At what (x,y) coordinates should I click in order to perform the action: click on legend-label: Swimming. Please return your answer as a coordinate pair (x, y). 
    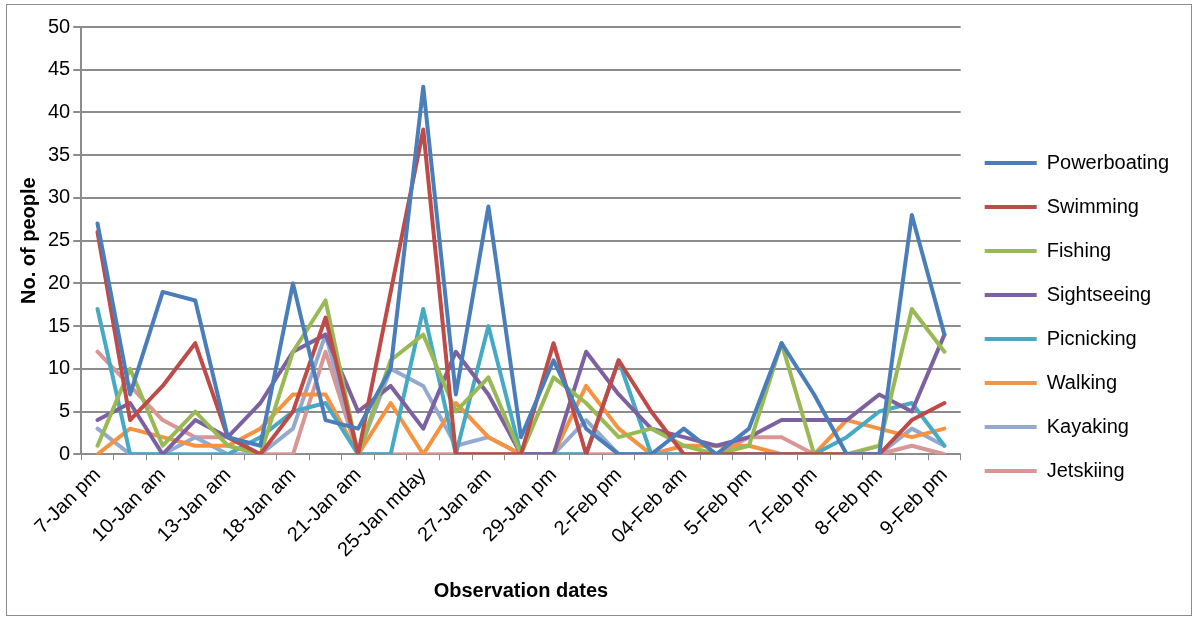
    Looking at the image, I should click on (1092, 205).